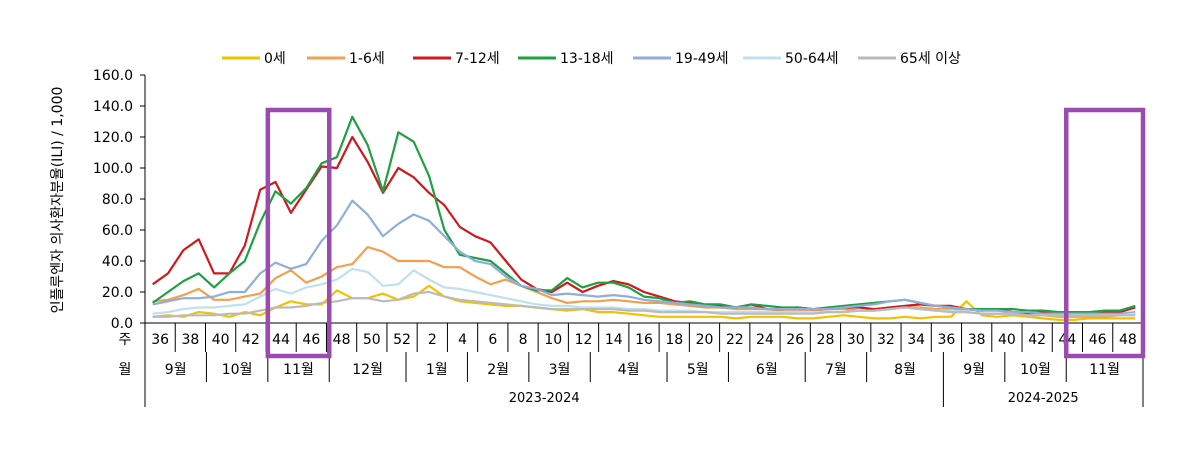  What do you see at coordinates (705, 340) in the screenshot?
I see `week-tick-label: 20` at bounding box center [705, 340].